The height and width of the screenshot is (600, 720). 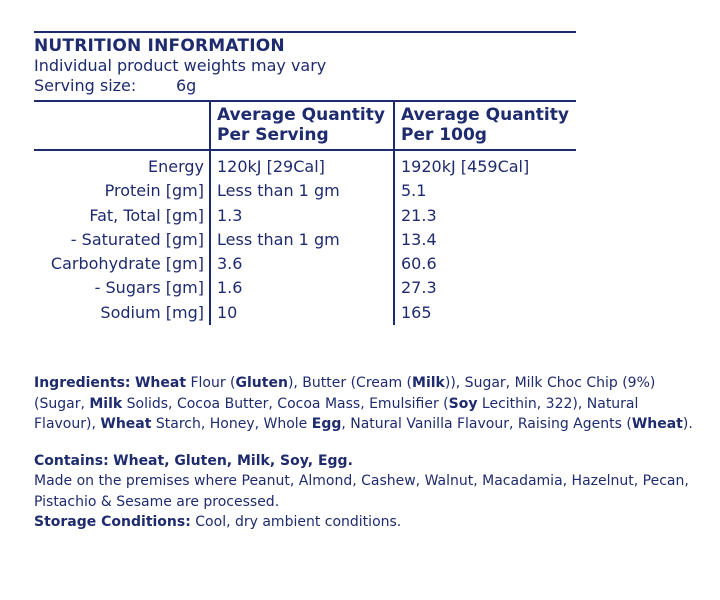 What do you see at coordinates (82, 383) in the screenshot?
I see `ingredients-heading: Ingredients:` at bounding box center [82, 383].